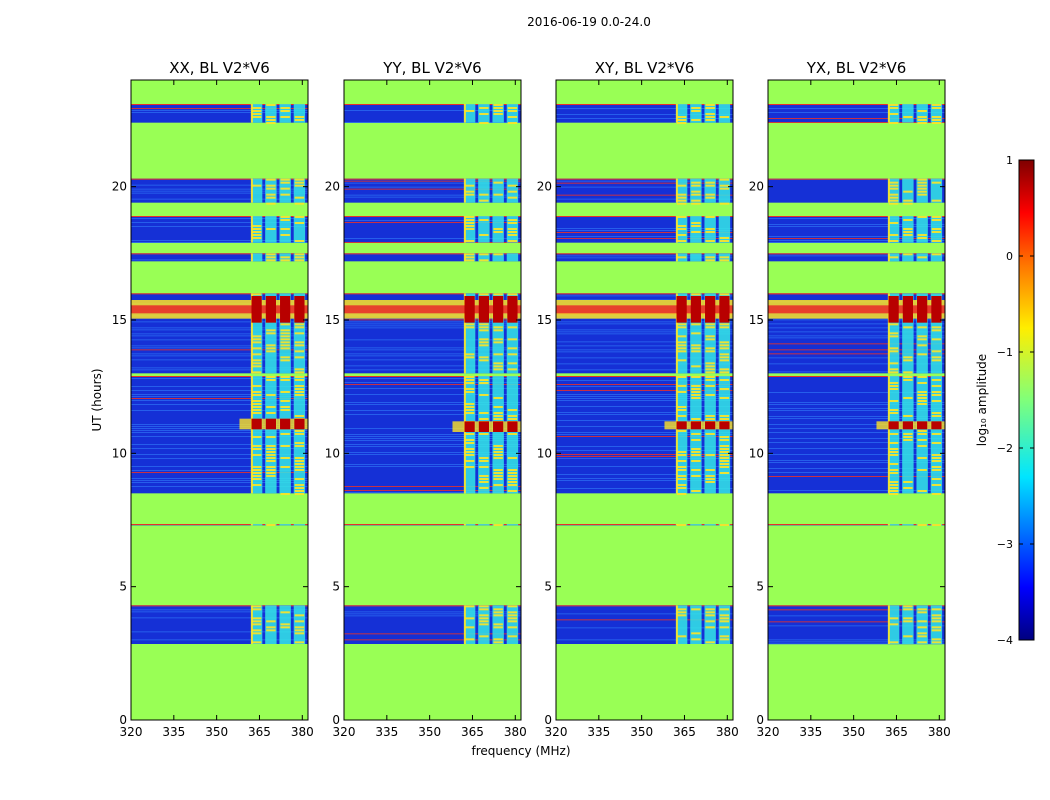 Image resolution: width=1050 pixels, height=800 pixels. Describe the element at coordinates (431, 68) in the screenshot. I see `panel-title: YY, BL V2*V6` at that location.